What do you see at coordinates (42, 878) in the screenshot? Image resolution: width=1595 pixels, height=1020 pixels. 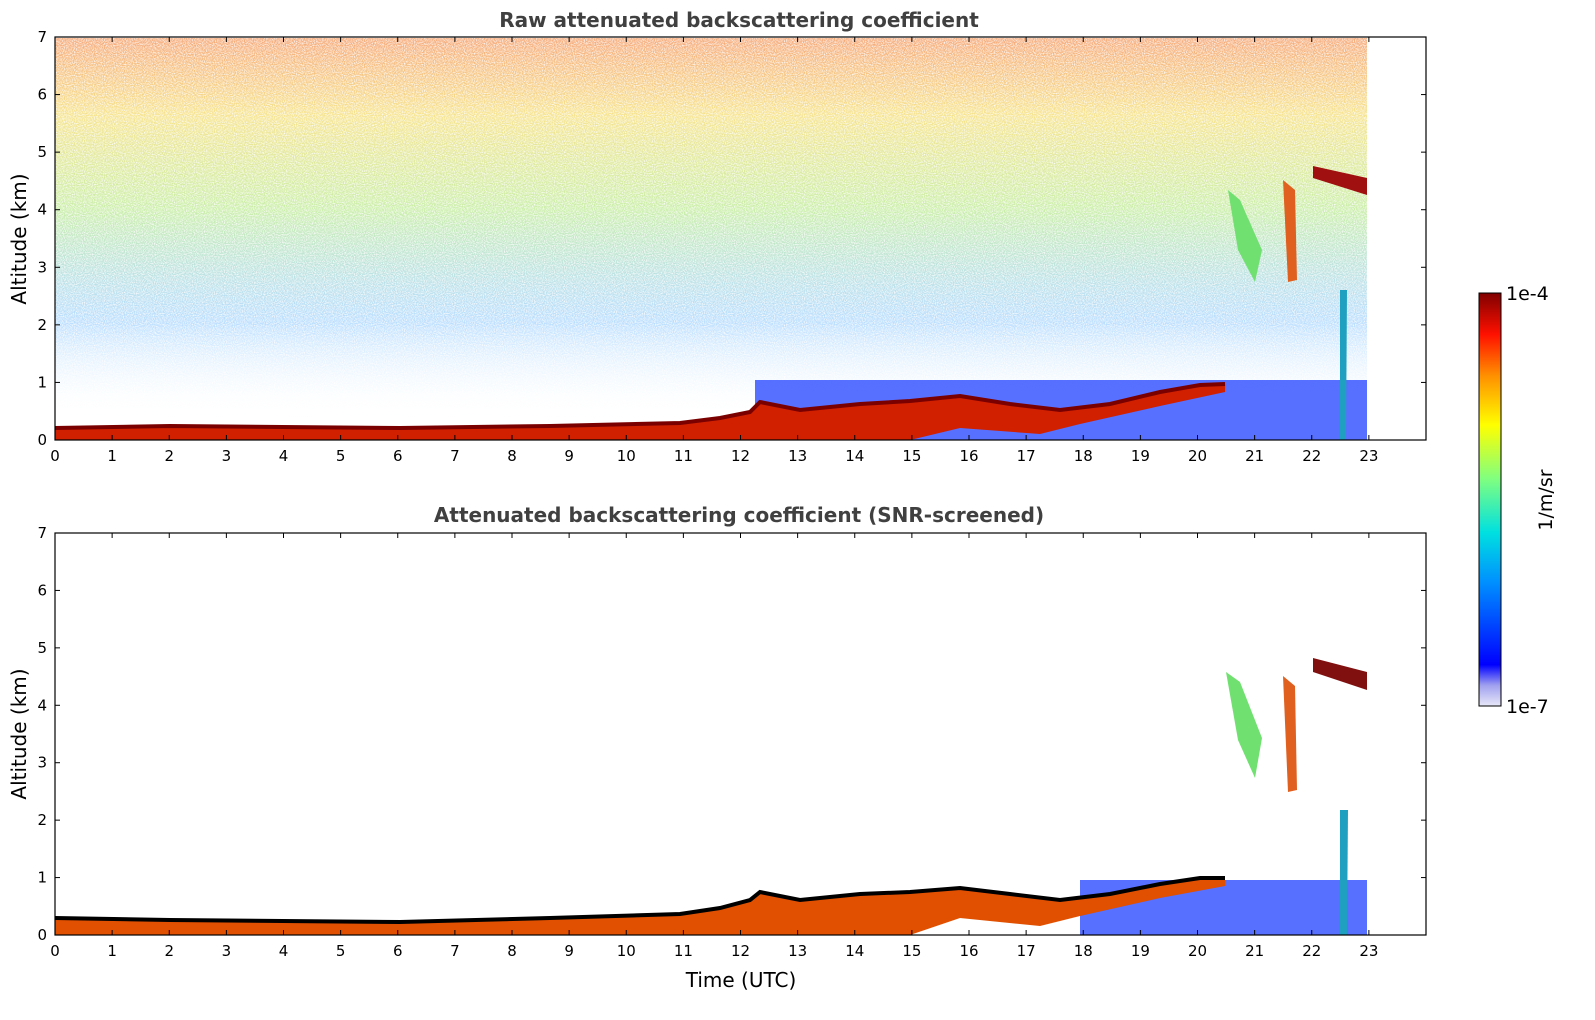 I see `panel-screened-ytick-label-1: 1` at bounding box center [42, 878].